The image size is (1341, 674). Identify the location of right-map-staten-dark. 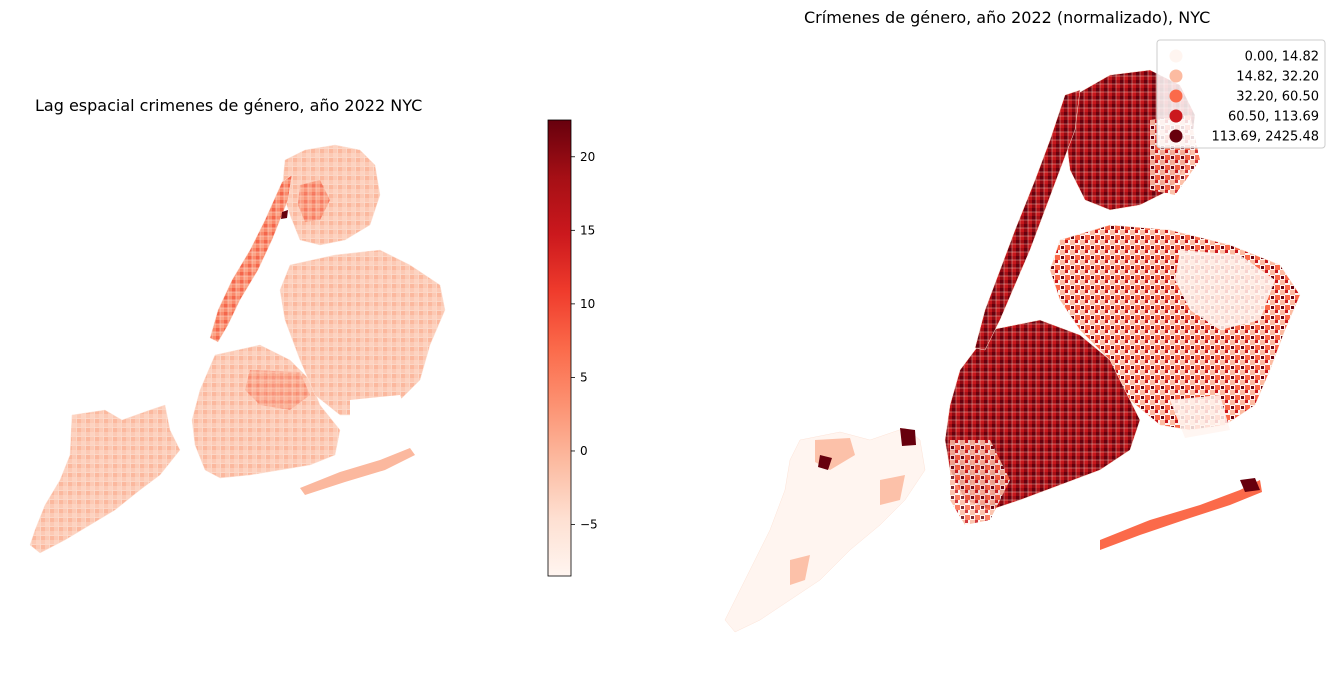
(867, 449).